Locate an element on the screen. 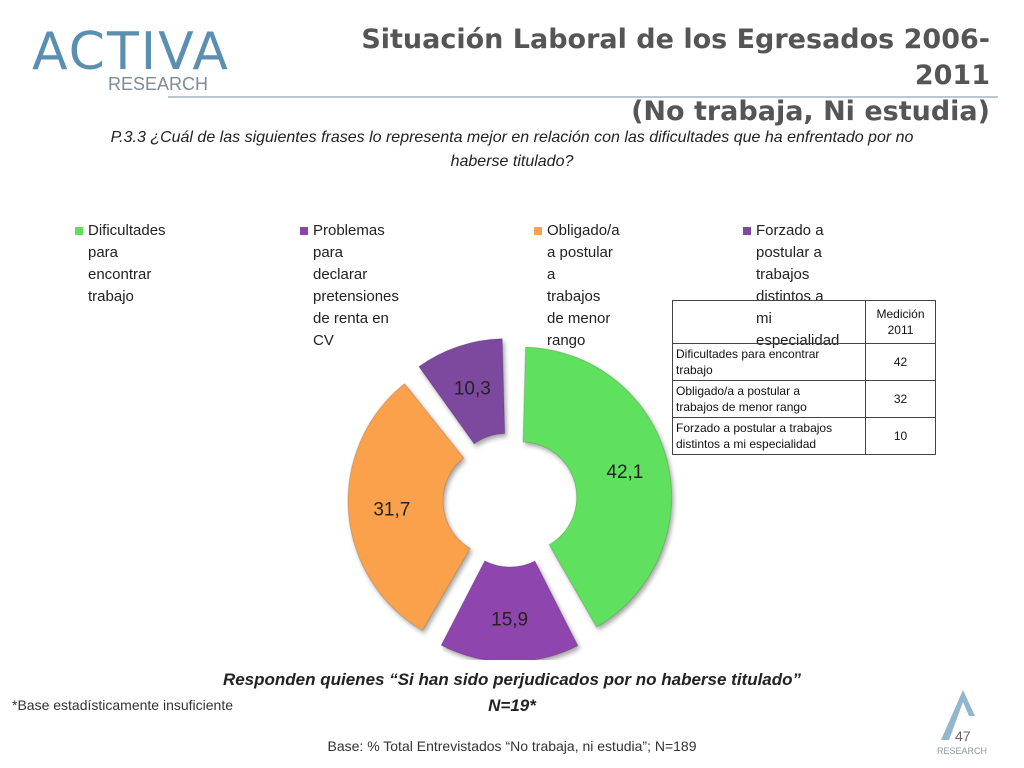  table-header-empty is located at coordinates (769, 322).